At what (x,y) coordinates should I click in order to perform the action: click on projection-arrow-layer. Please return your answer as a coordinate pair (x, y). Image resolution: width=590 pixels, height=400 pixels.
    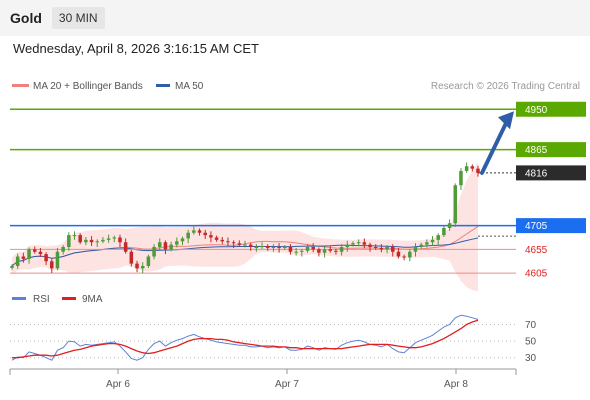
    Looking at the image, I should click on (497, 143).